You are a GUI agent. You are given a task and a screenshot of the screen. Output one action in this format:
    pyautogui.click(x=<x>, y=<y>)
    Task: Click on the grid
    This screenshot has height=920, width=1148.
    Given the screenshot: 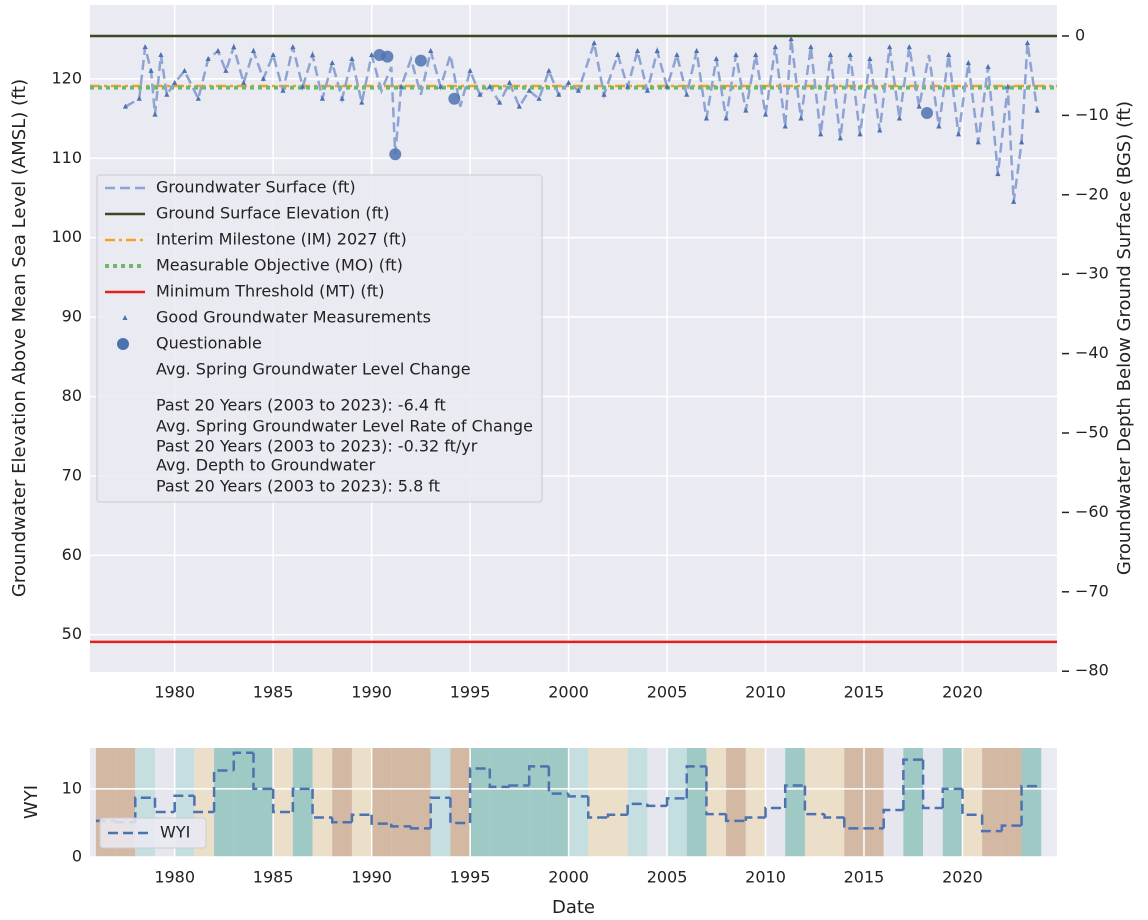 What is the action you would take?
    pyautogui.click(x=573, y=803)
    